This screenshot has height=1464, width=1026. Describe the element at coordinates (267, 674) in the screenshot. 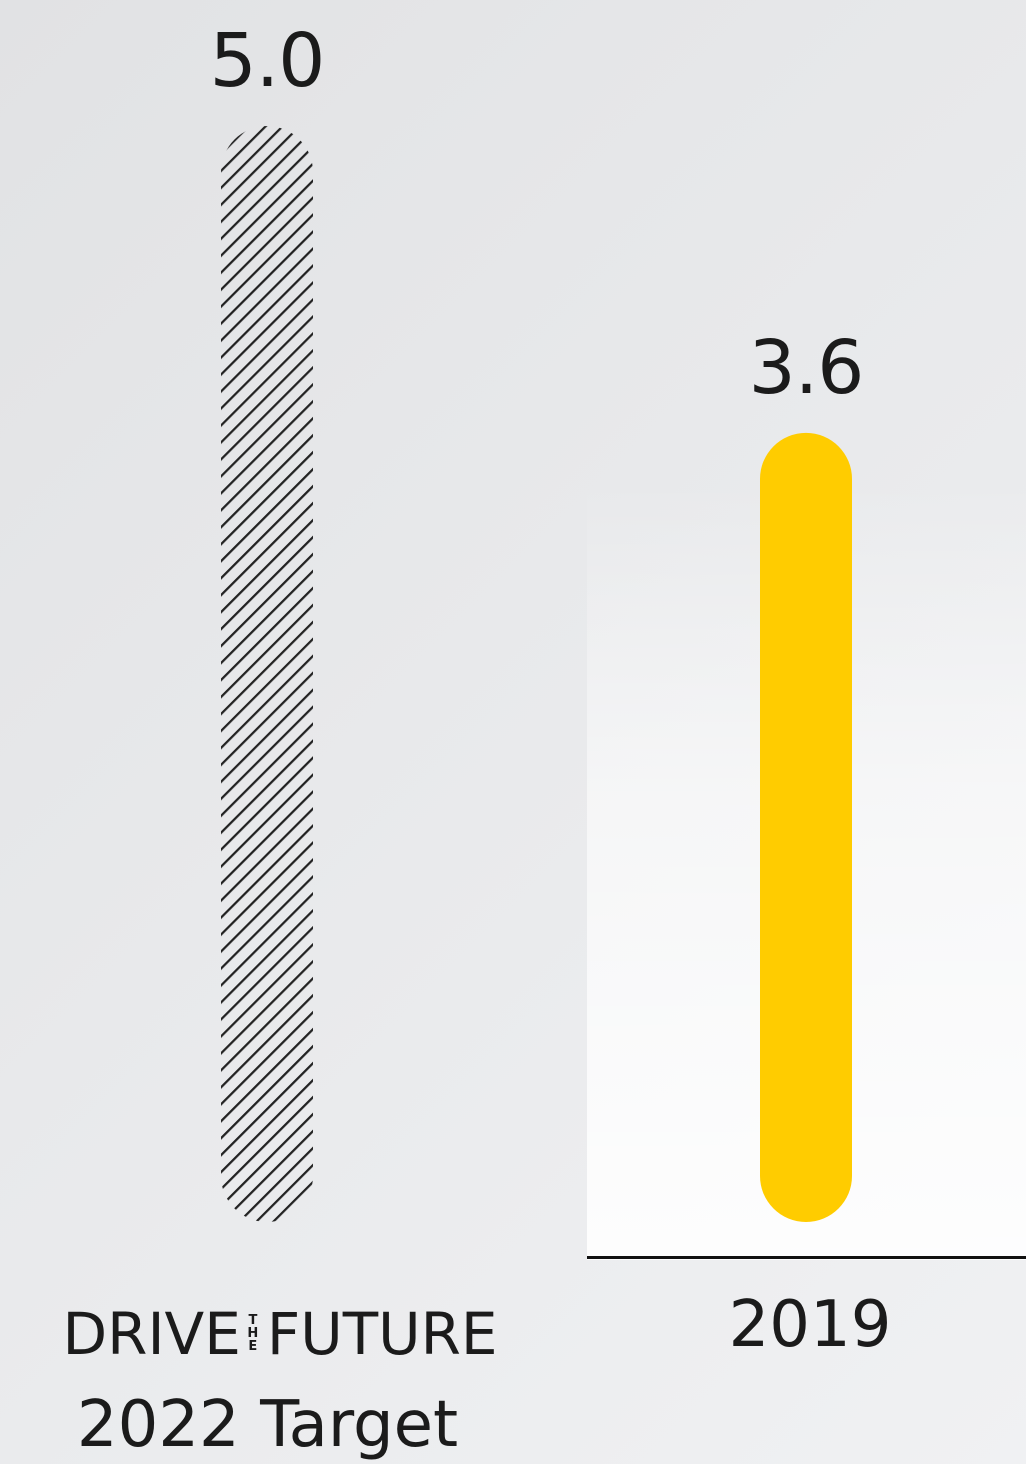

I see `bar-target-2022` at that location.